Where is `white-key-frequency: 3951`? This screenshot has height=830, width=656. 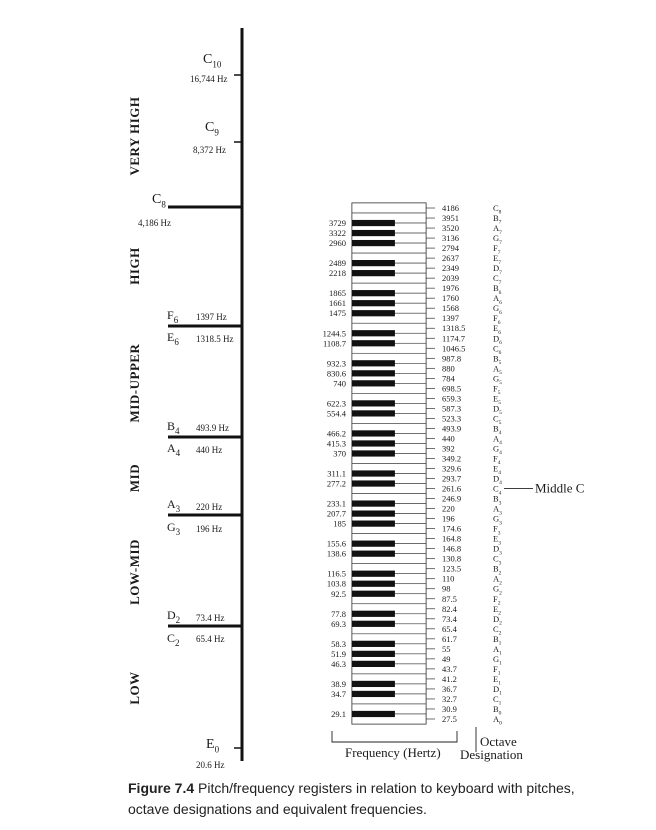 white-key-frequency: 3951 is located at coordinates (450, 218).